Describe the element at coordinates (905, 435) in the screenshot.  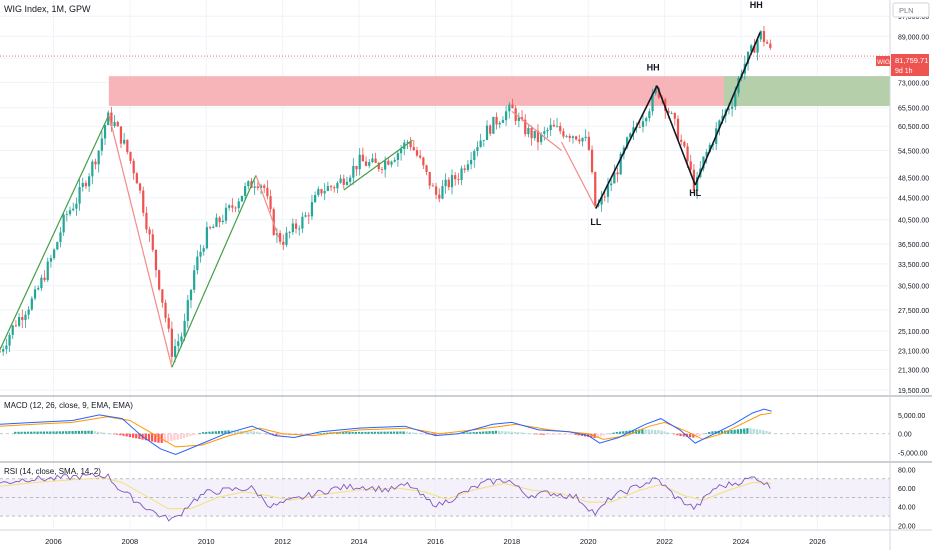
I see `macd-tick-label: 0.00` at that location.